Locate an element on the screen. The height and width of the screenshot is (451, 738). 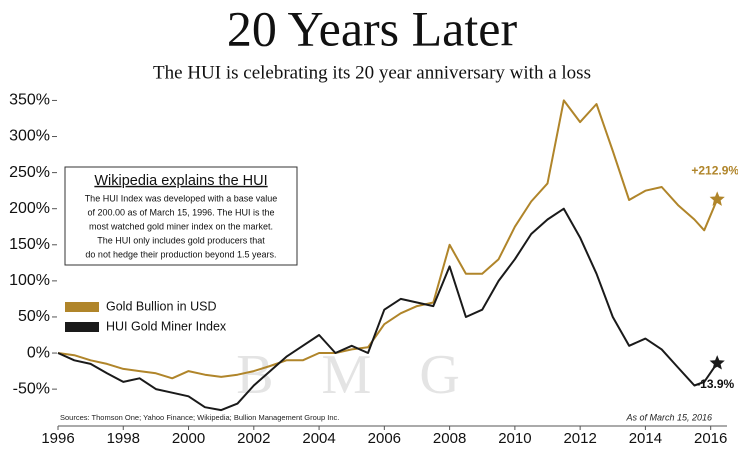
x-tick-label: 2008 is located at coordinates (449, 438).